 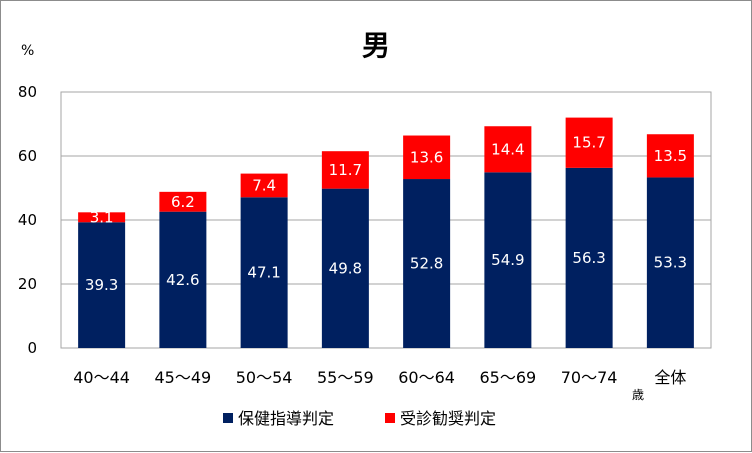 What do you see at coordinates (589, 377) in the screenshot?
I see `x-tick-label: 70～74` at bounding box center [589, 377].